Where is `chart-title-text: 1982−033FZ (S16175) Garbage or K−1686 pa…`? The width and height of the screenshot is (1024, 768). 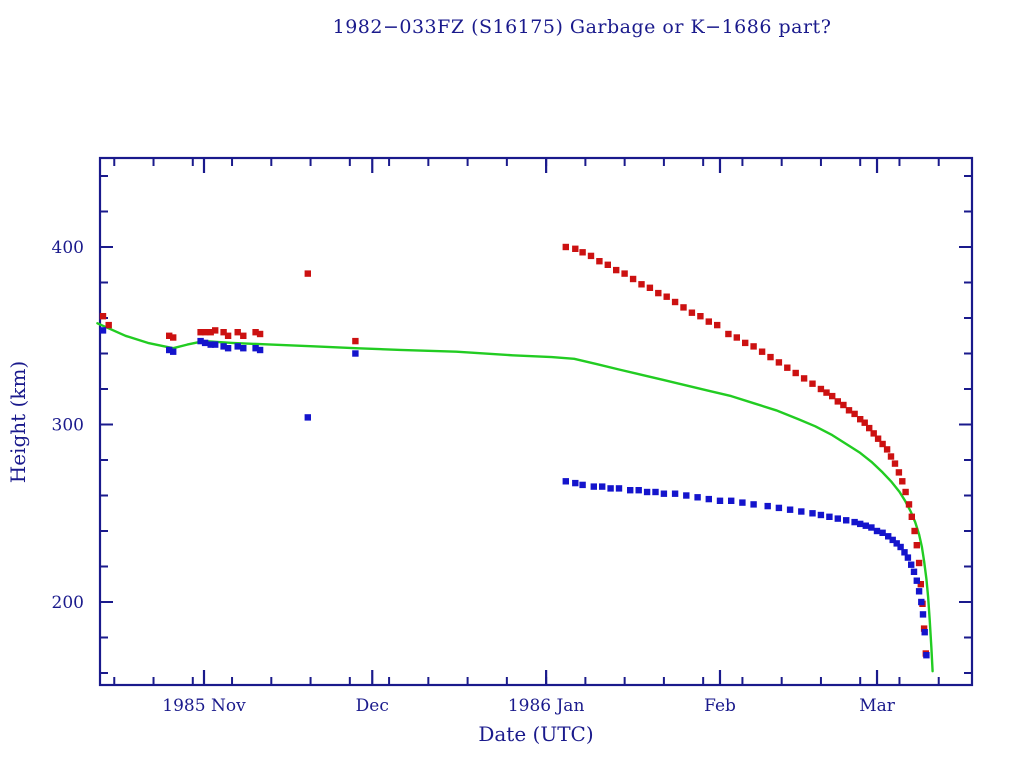 chart-title-text: 1982−033FZ (S16175) Garbage or K−1686 pa… is located at coordinates (582, 27).